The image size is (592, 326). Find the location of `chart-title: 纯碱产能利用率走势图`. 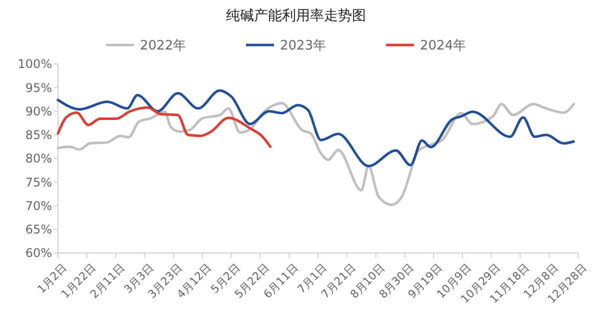

chart-title: 纯碱产能利用率走势图 is located at coordinates (296, 16).